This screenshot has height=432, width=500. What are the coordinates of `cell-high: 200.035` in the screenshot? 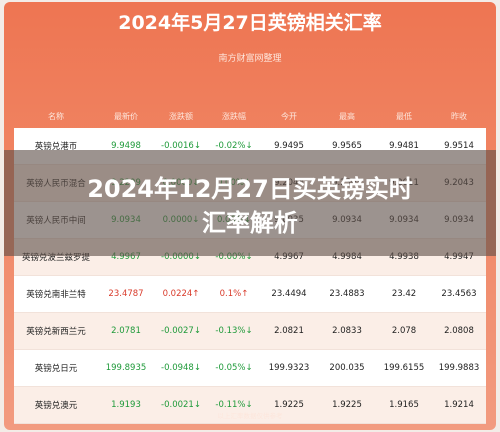 It's located at (347, 368).